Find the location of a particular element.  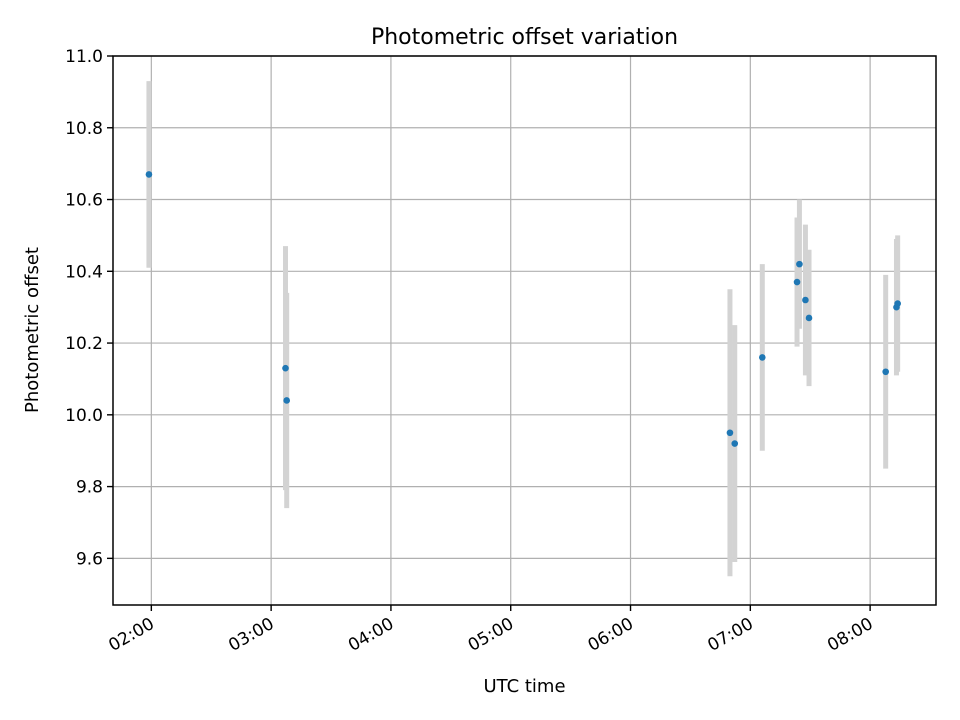

y-tick-label: 9.6 is located at coordinates (89, 559).